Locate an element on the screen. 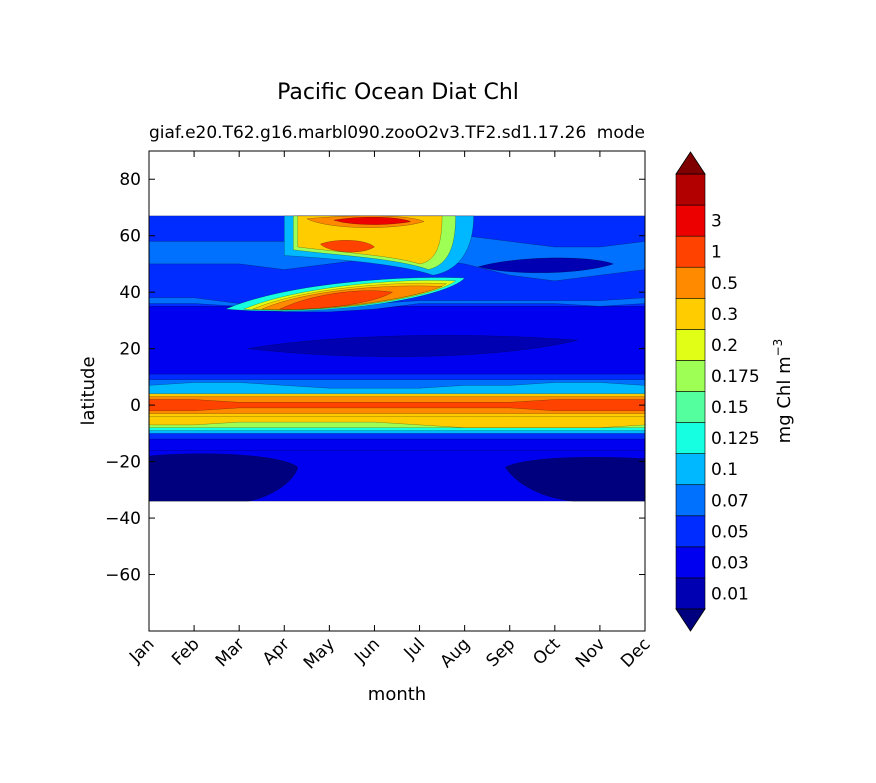 This screenshot has height=783, width=876. colorbar-tick-label: 1 is located at coordinates (716, 253).